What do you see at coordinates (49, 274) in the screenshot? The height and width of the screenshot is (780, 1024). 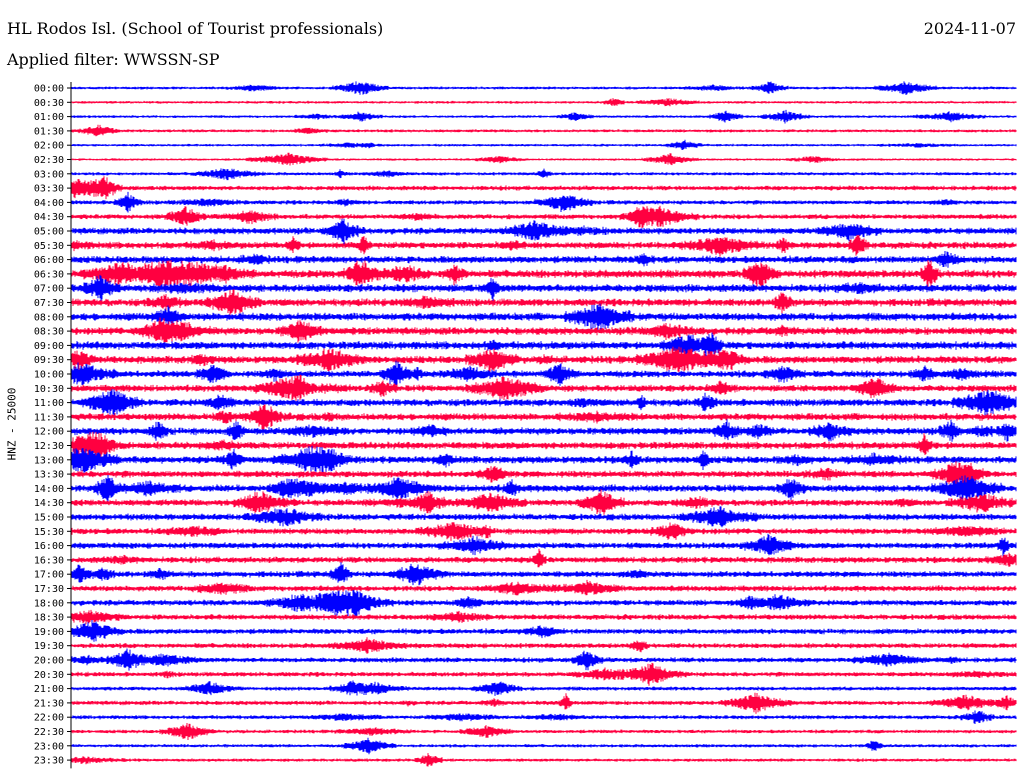 I see `y-tick-label: 06:30` at bounding box center [49, 274].